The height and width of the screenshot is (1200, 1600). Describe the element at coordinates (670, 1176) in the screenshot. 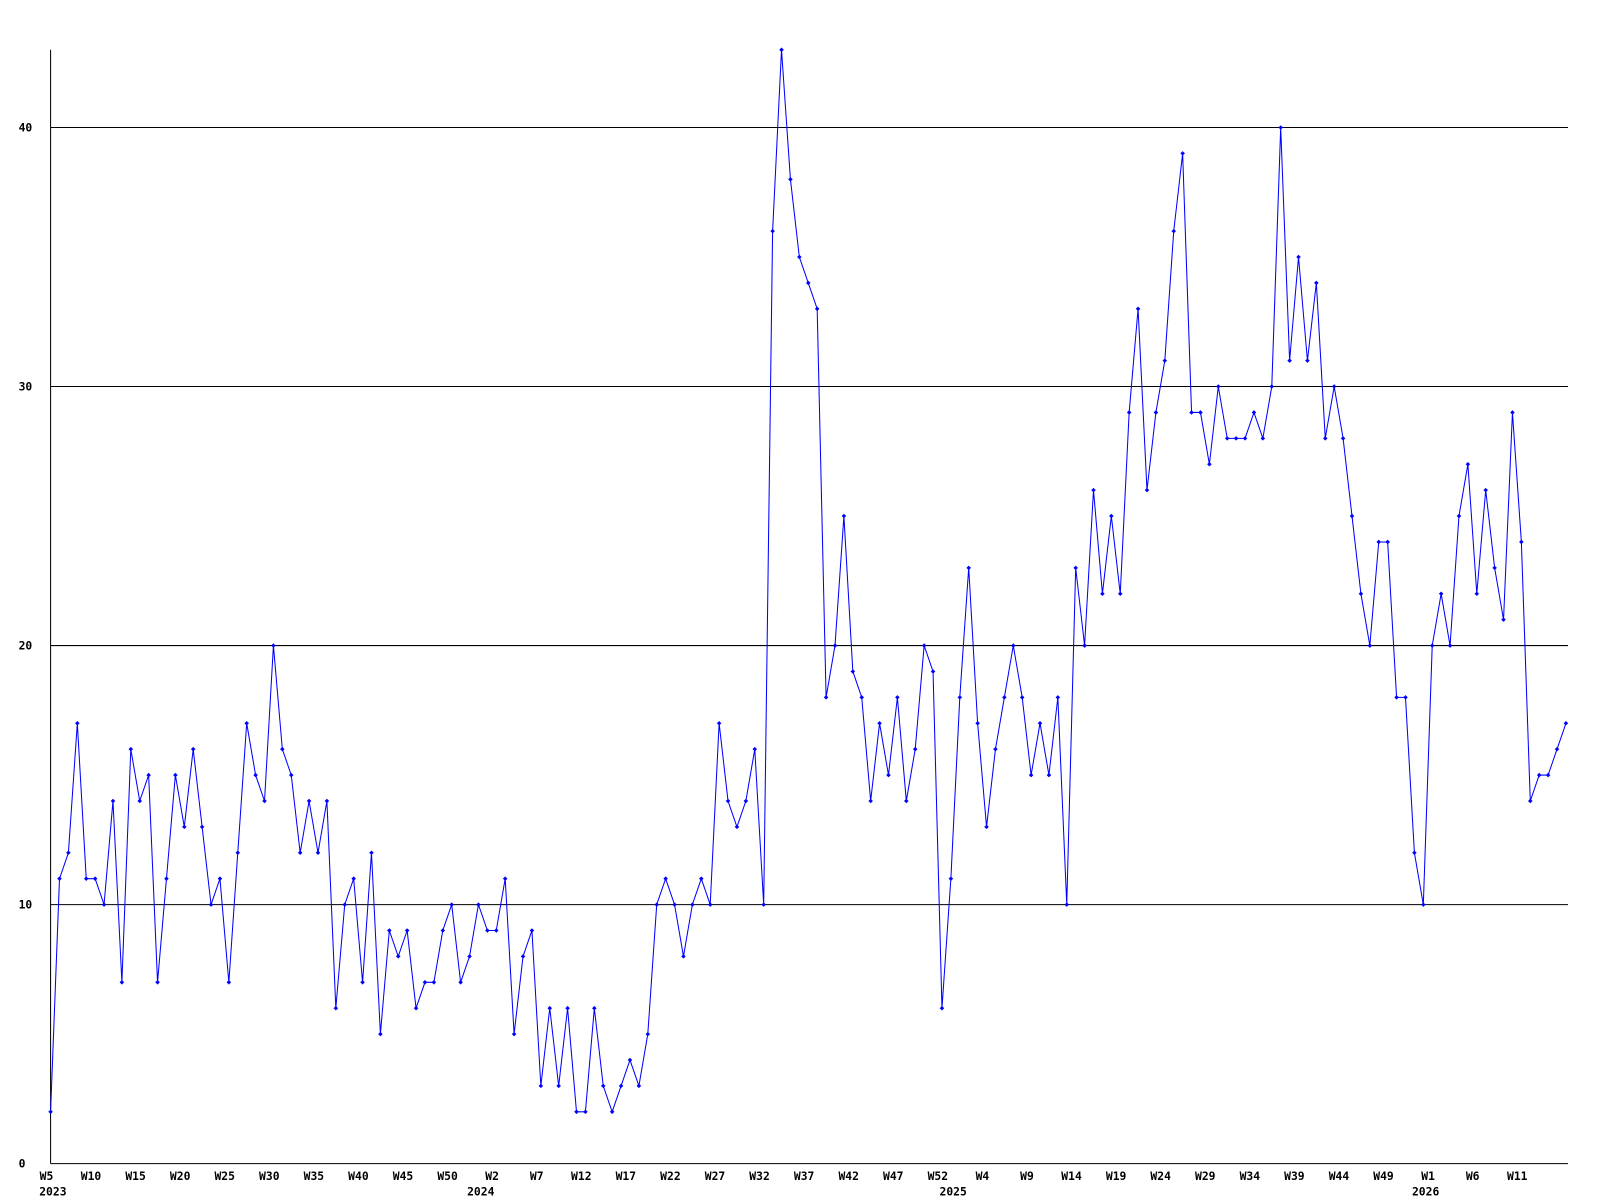

I see `x-tick-label: W22` at that location.